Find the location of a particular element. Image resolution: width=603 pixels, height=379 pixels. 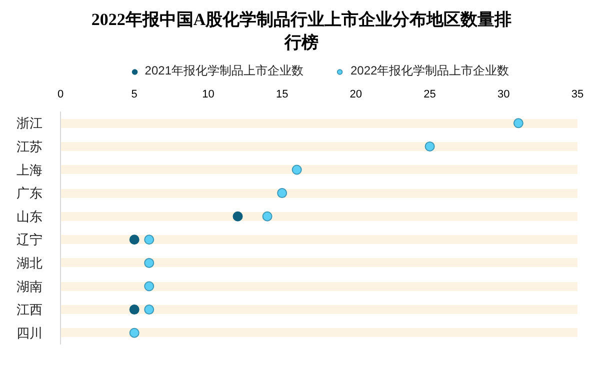

x-tick-label: 25 is located at coordinates (430, 94).